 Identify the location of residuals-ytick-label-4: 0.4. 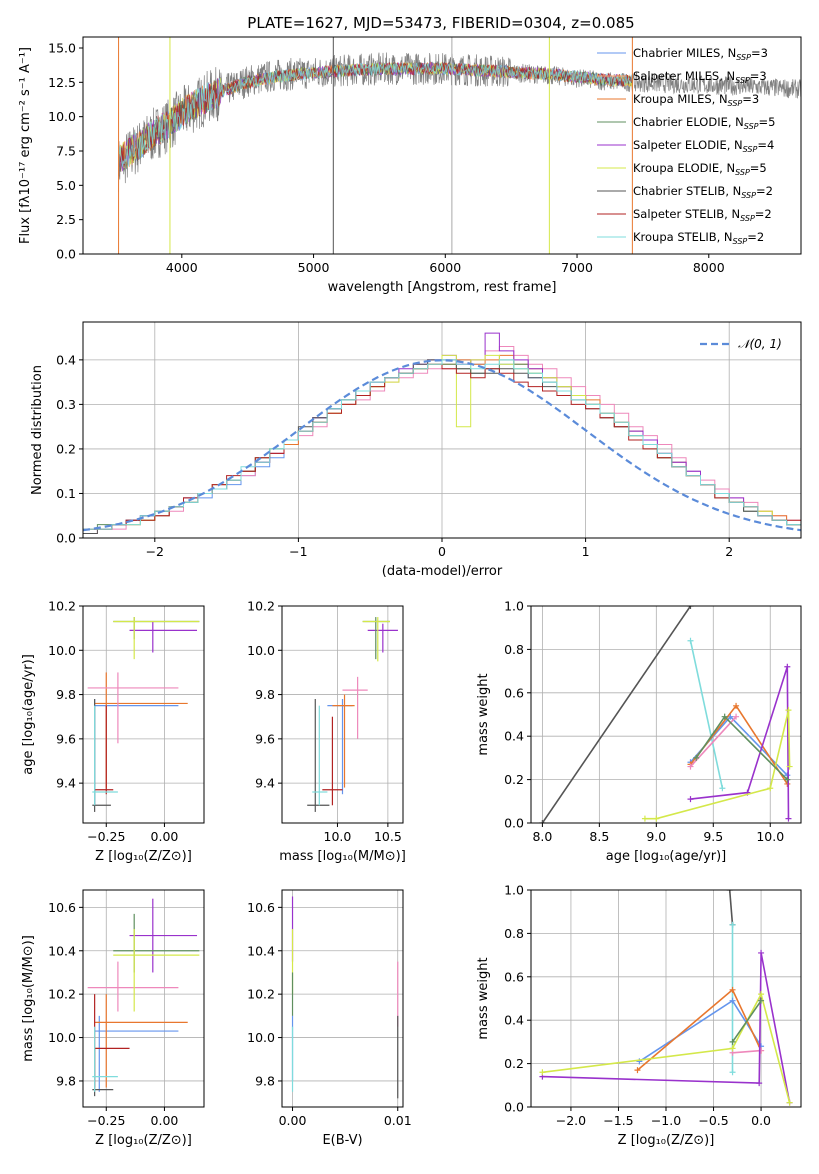
(66, 359).